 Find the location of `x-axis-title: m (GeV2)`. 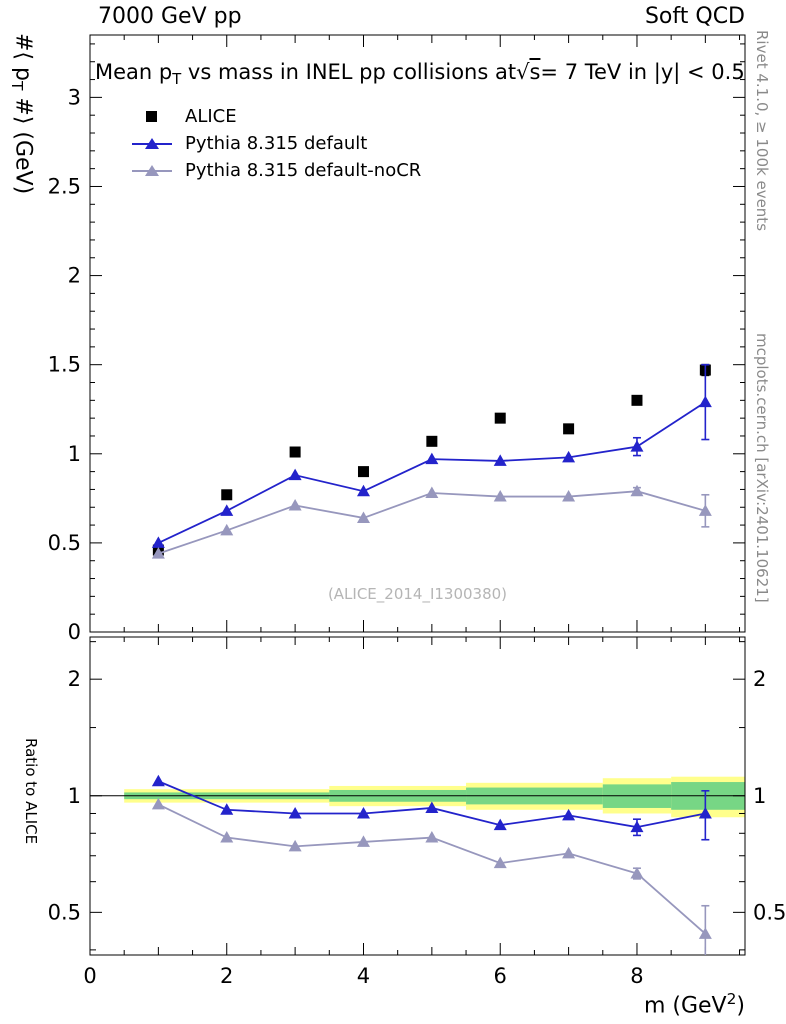

x-axis-title: m (GeV2) is located at coordinates (694, 1004).